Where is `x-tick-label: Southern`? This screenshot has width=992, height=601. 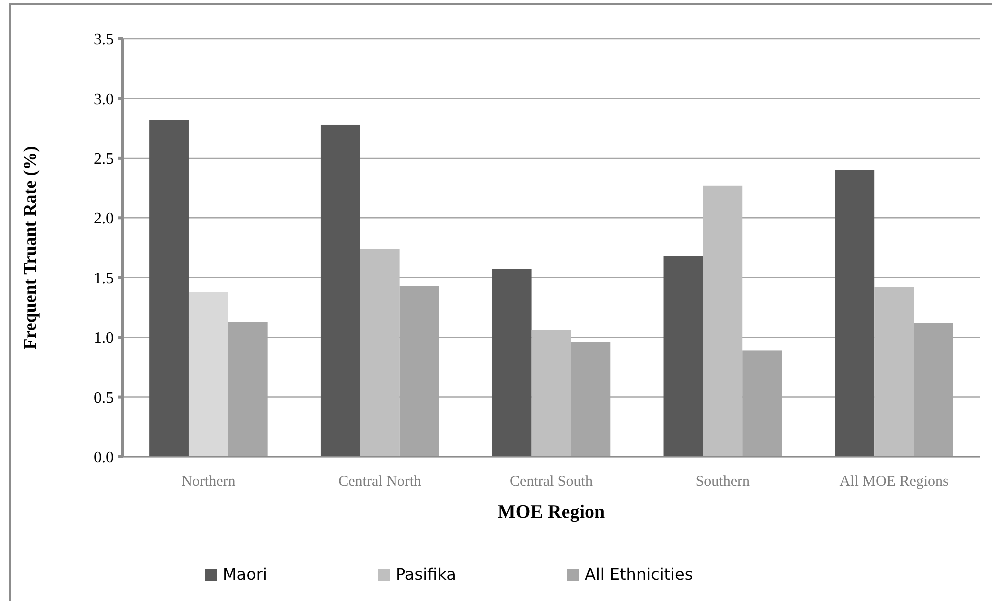
x-tick-label: Southern is located at coordinates (723, 482).